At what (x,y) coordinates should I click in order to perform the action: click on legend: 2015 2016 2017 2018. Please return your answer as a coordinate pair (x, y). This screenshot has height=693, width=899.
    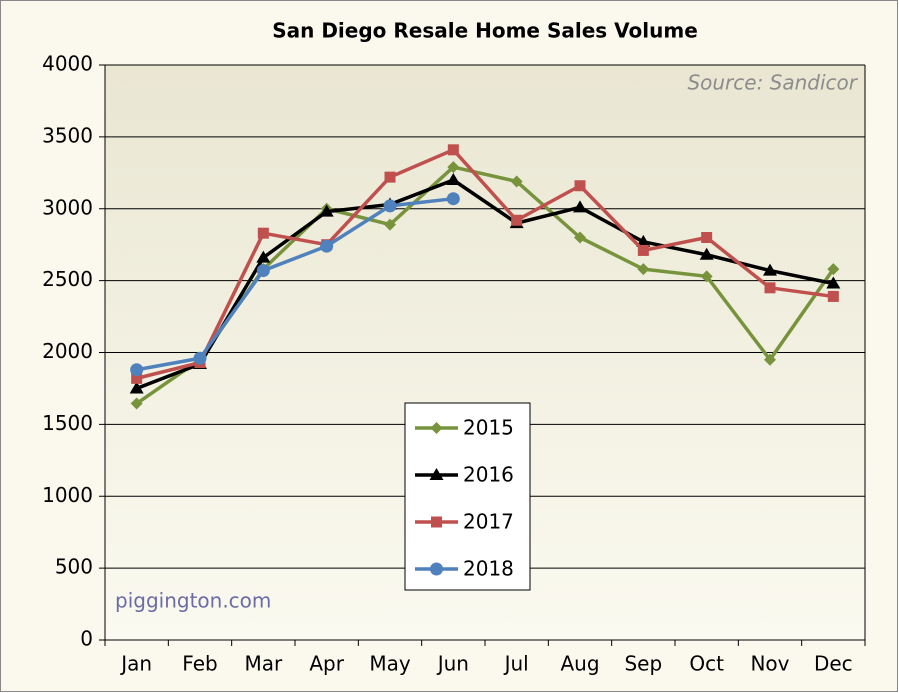
    Looking at the image, I should click on (467, 496).